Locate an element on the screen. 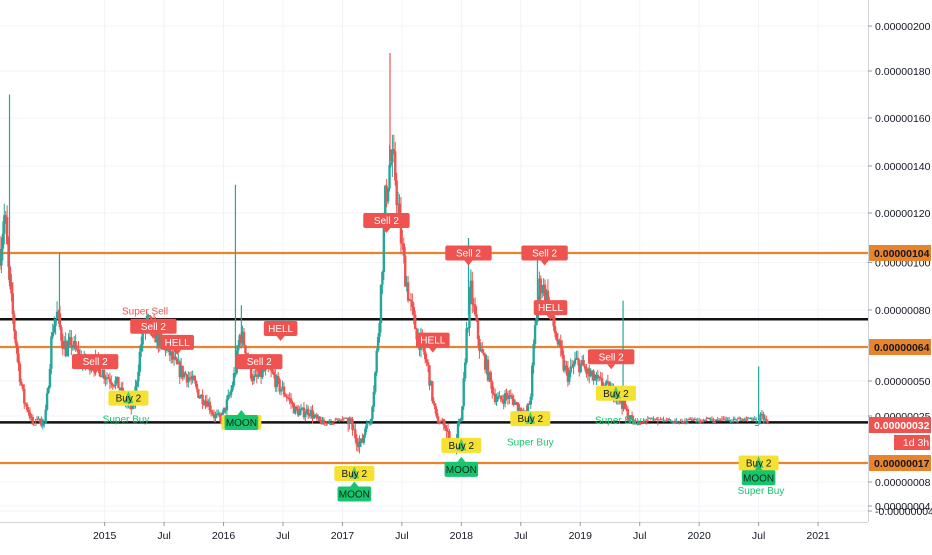  buy-signal-label: Buy 2 is located at coordinates (616, 394).